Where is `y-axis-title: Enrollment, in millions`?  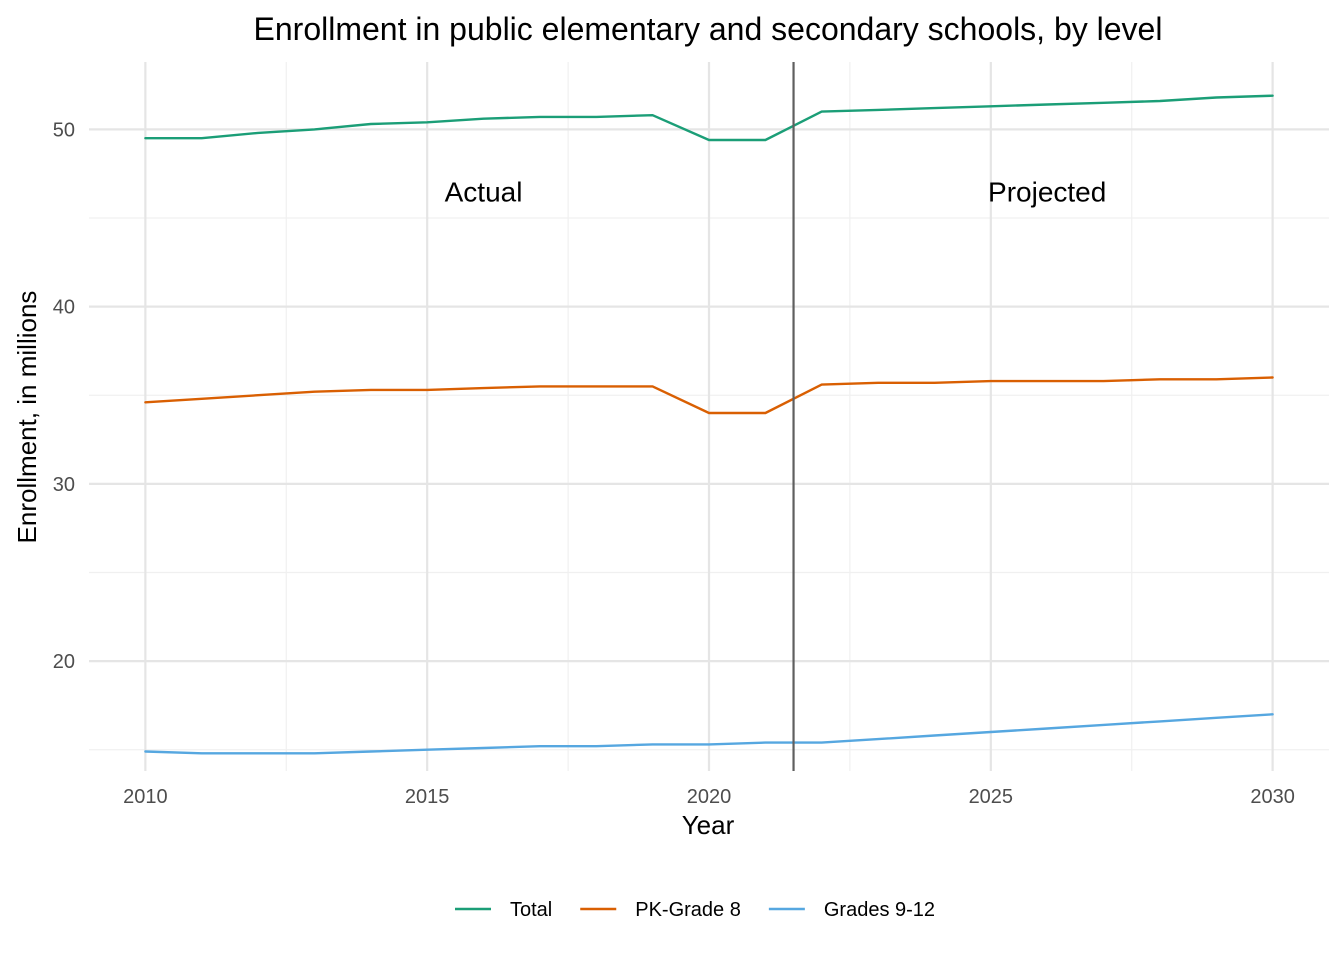 y-axis-title: Enrollment, in millions is located at coordinates (27, 417).